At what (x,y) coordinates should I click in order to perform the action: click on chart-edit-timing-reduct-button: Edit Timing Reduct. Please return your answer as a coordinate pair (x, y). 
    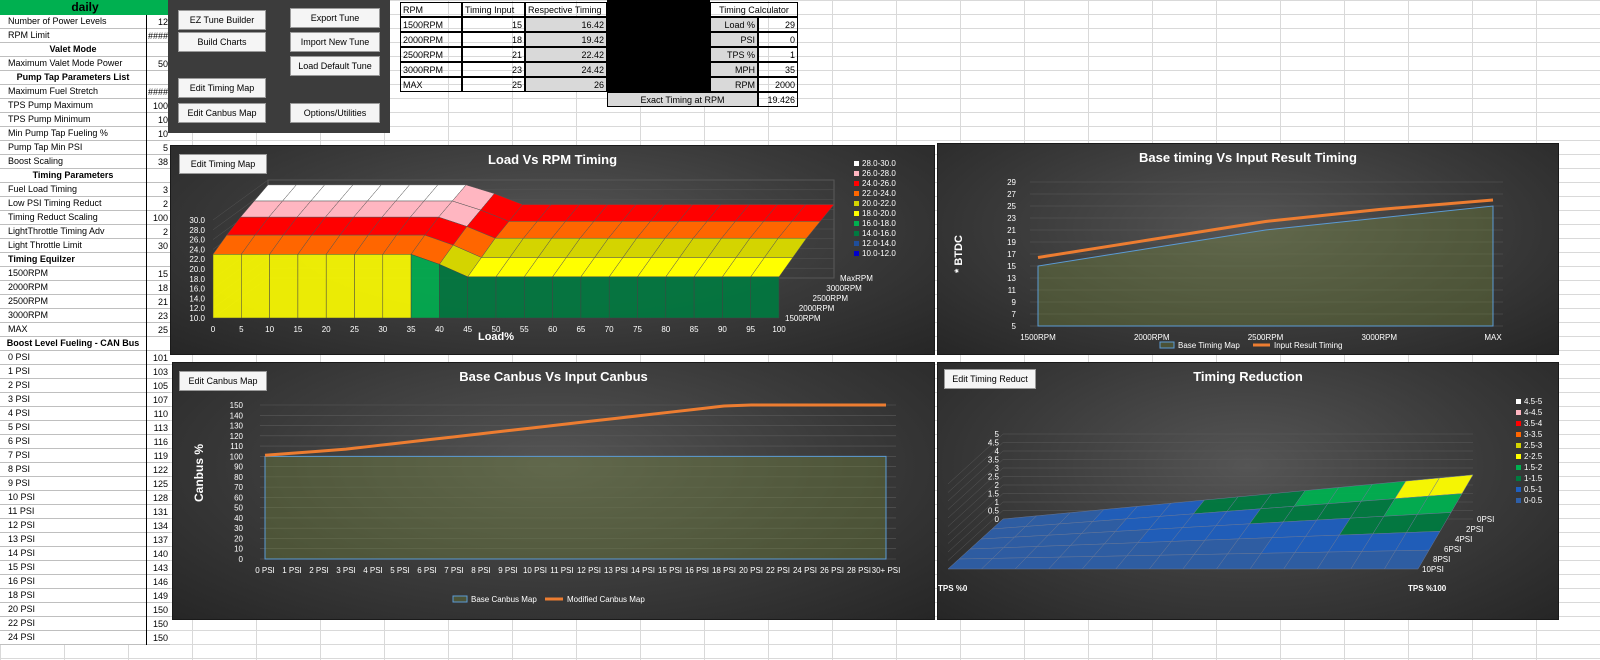
    Looking at the image, I should click on (990, 379).